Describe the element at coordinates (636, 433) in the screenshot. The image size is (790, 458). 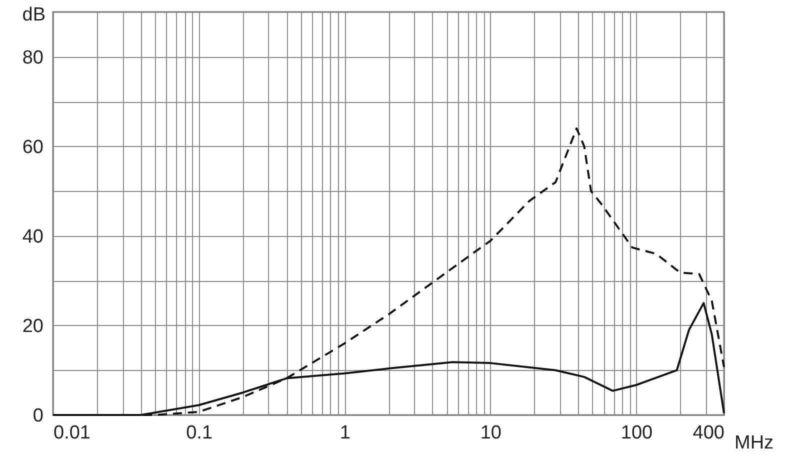
I see `x-tick-label: 100` at that location.